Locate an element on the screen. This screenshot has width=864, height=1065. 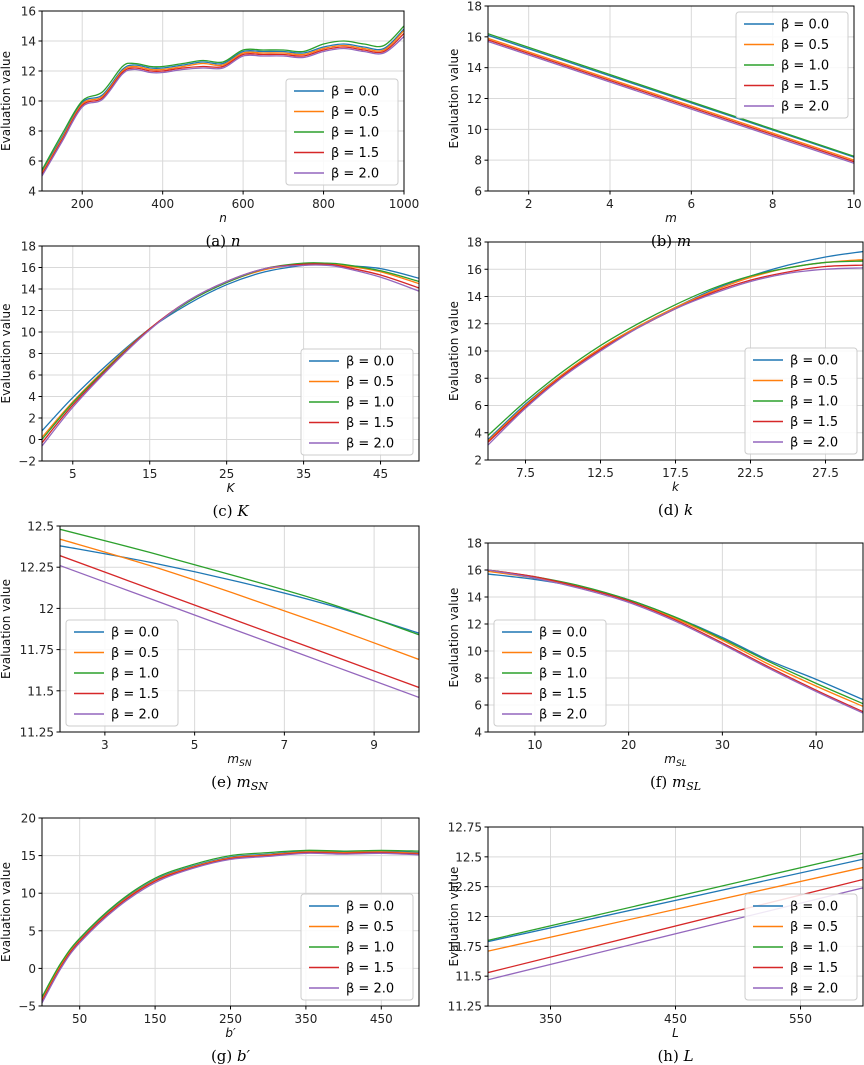
x-tick-label: 5 is located at coordinates (73, 474).